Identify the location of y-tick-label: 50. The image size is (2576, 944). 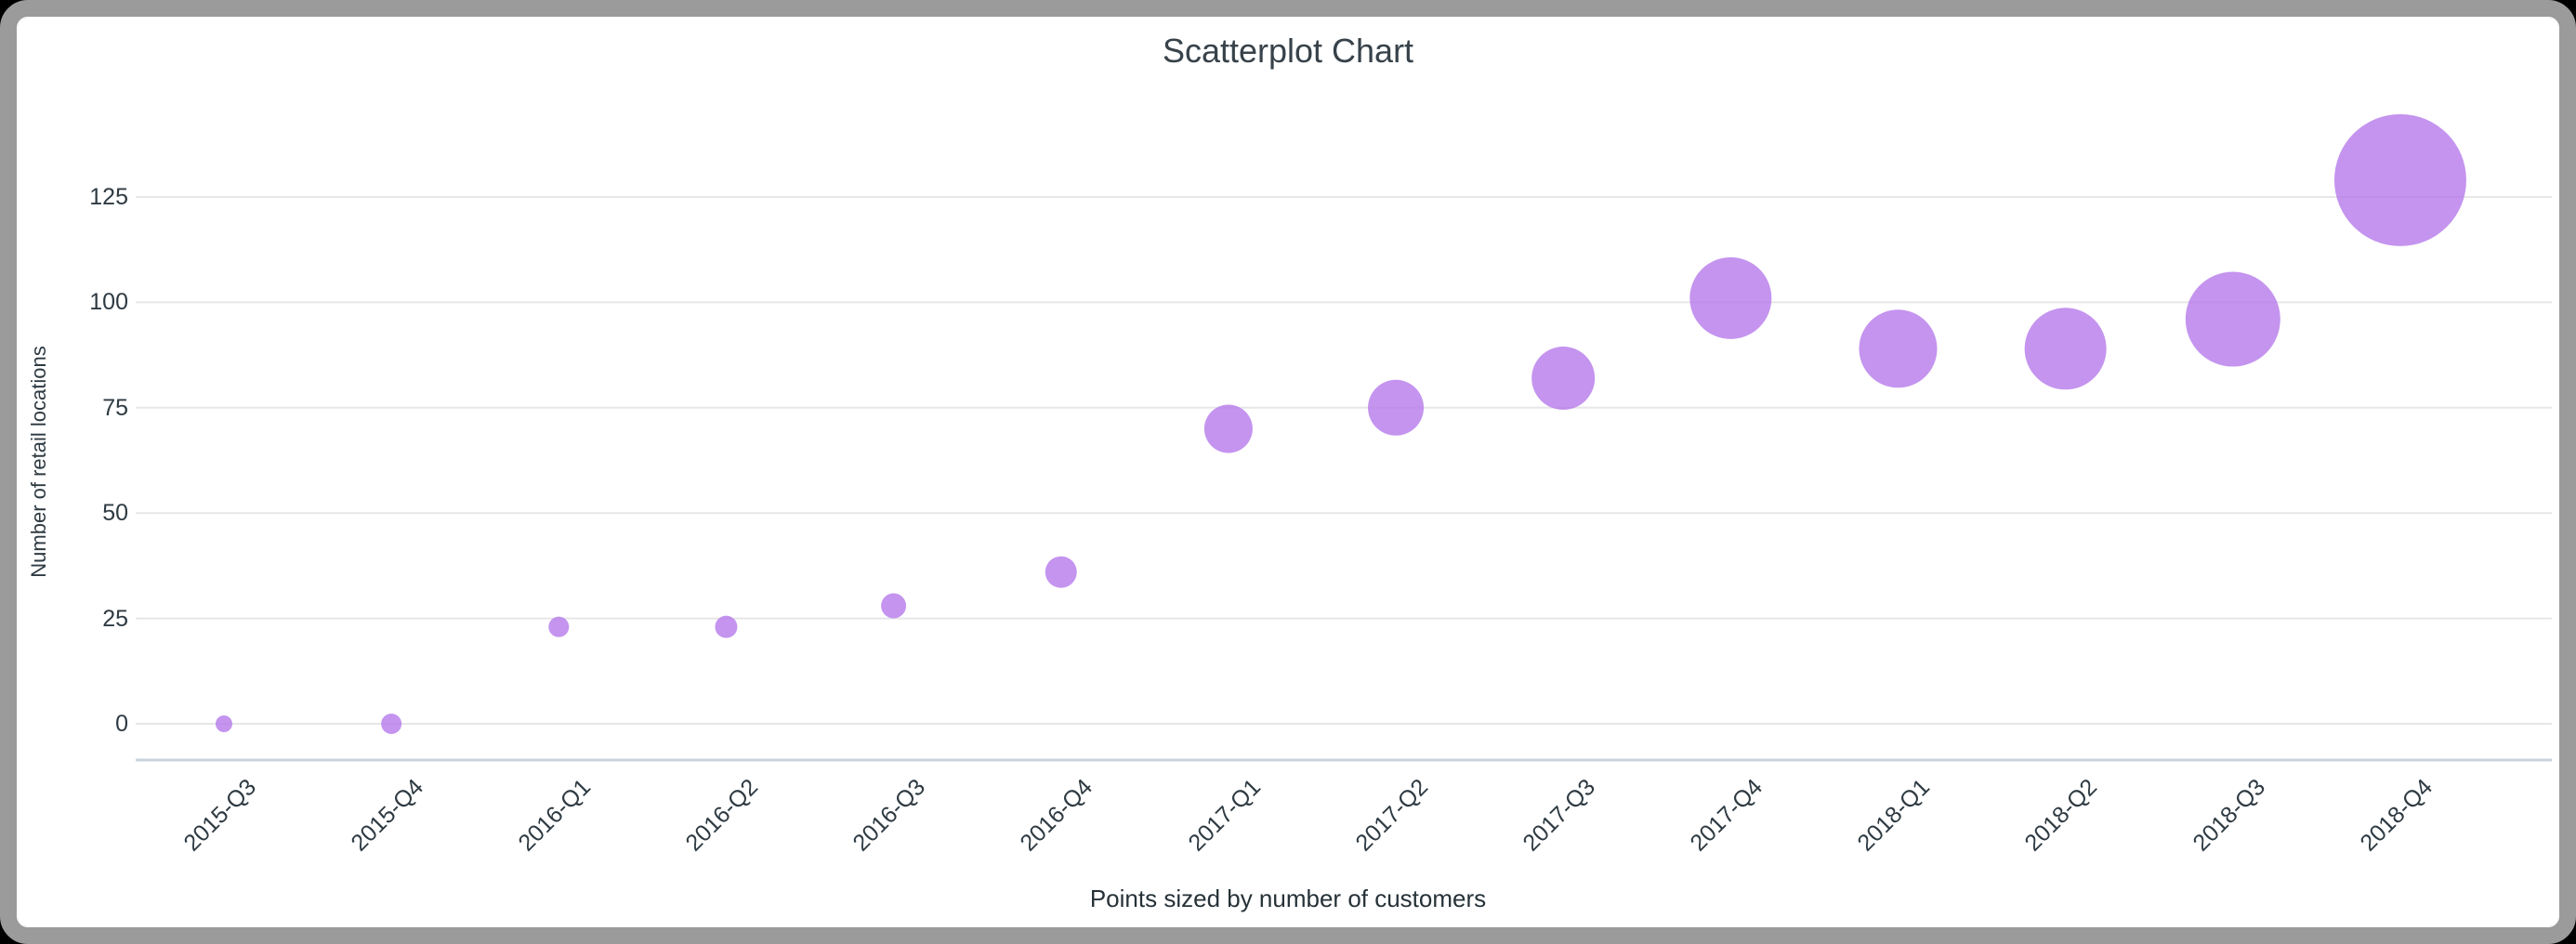
(115, 514).